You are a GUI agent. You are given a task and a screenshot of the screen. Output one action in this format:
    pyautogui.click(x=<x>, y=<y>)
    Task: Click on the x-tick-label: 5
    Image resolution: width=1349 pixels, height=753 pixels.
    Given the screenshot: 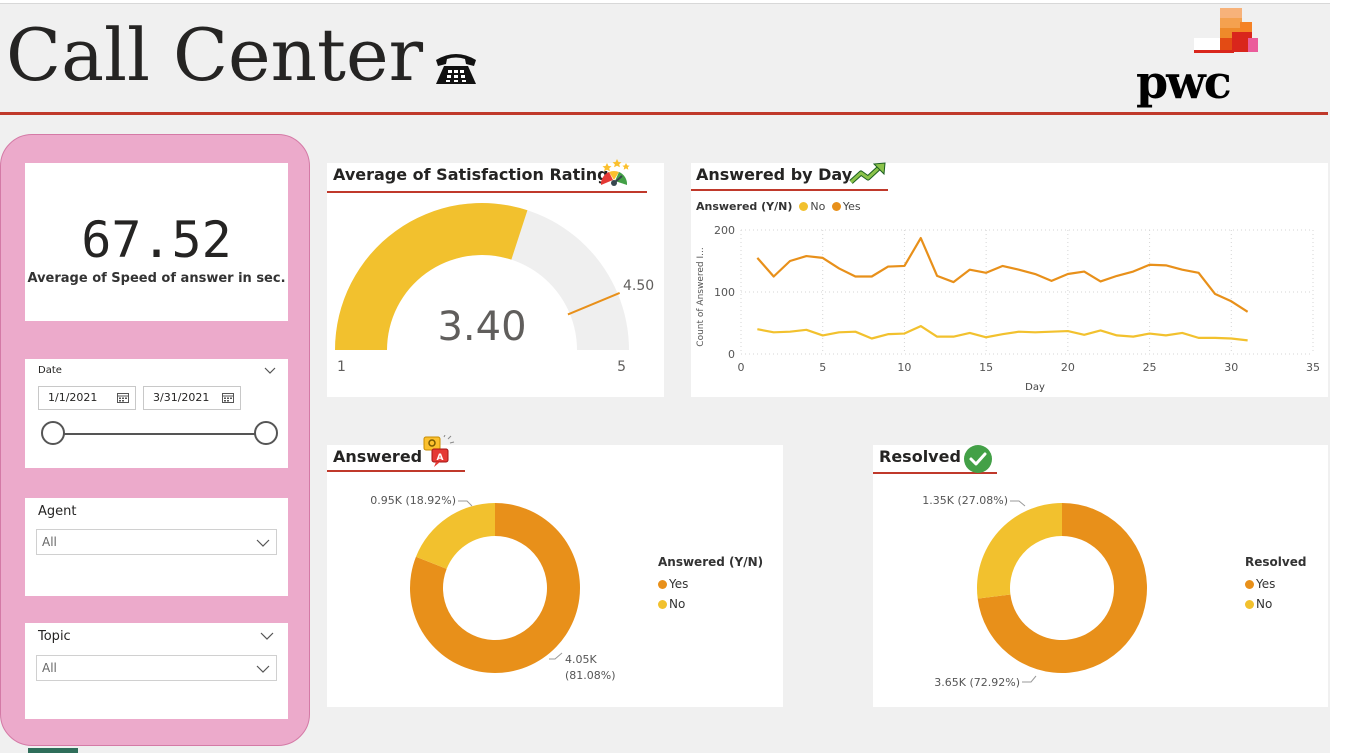 What is the action you would take?
    pyautogui.click(x=822, y=367)
    